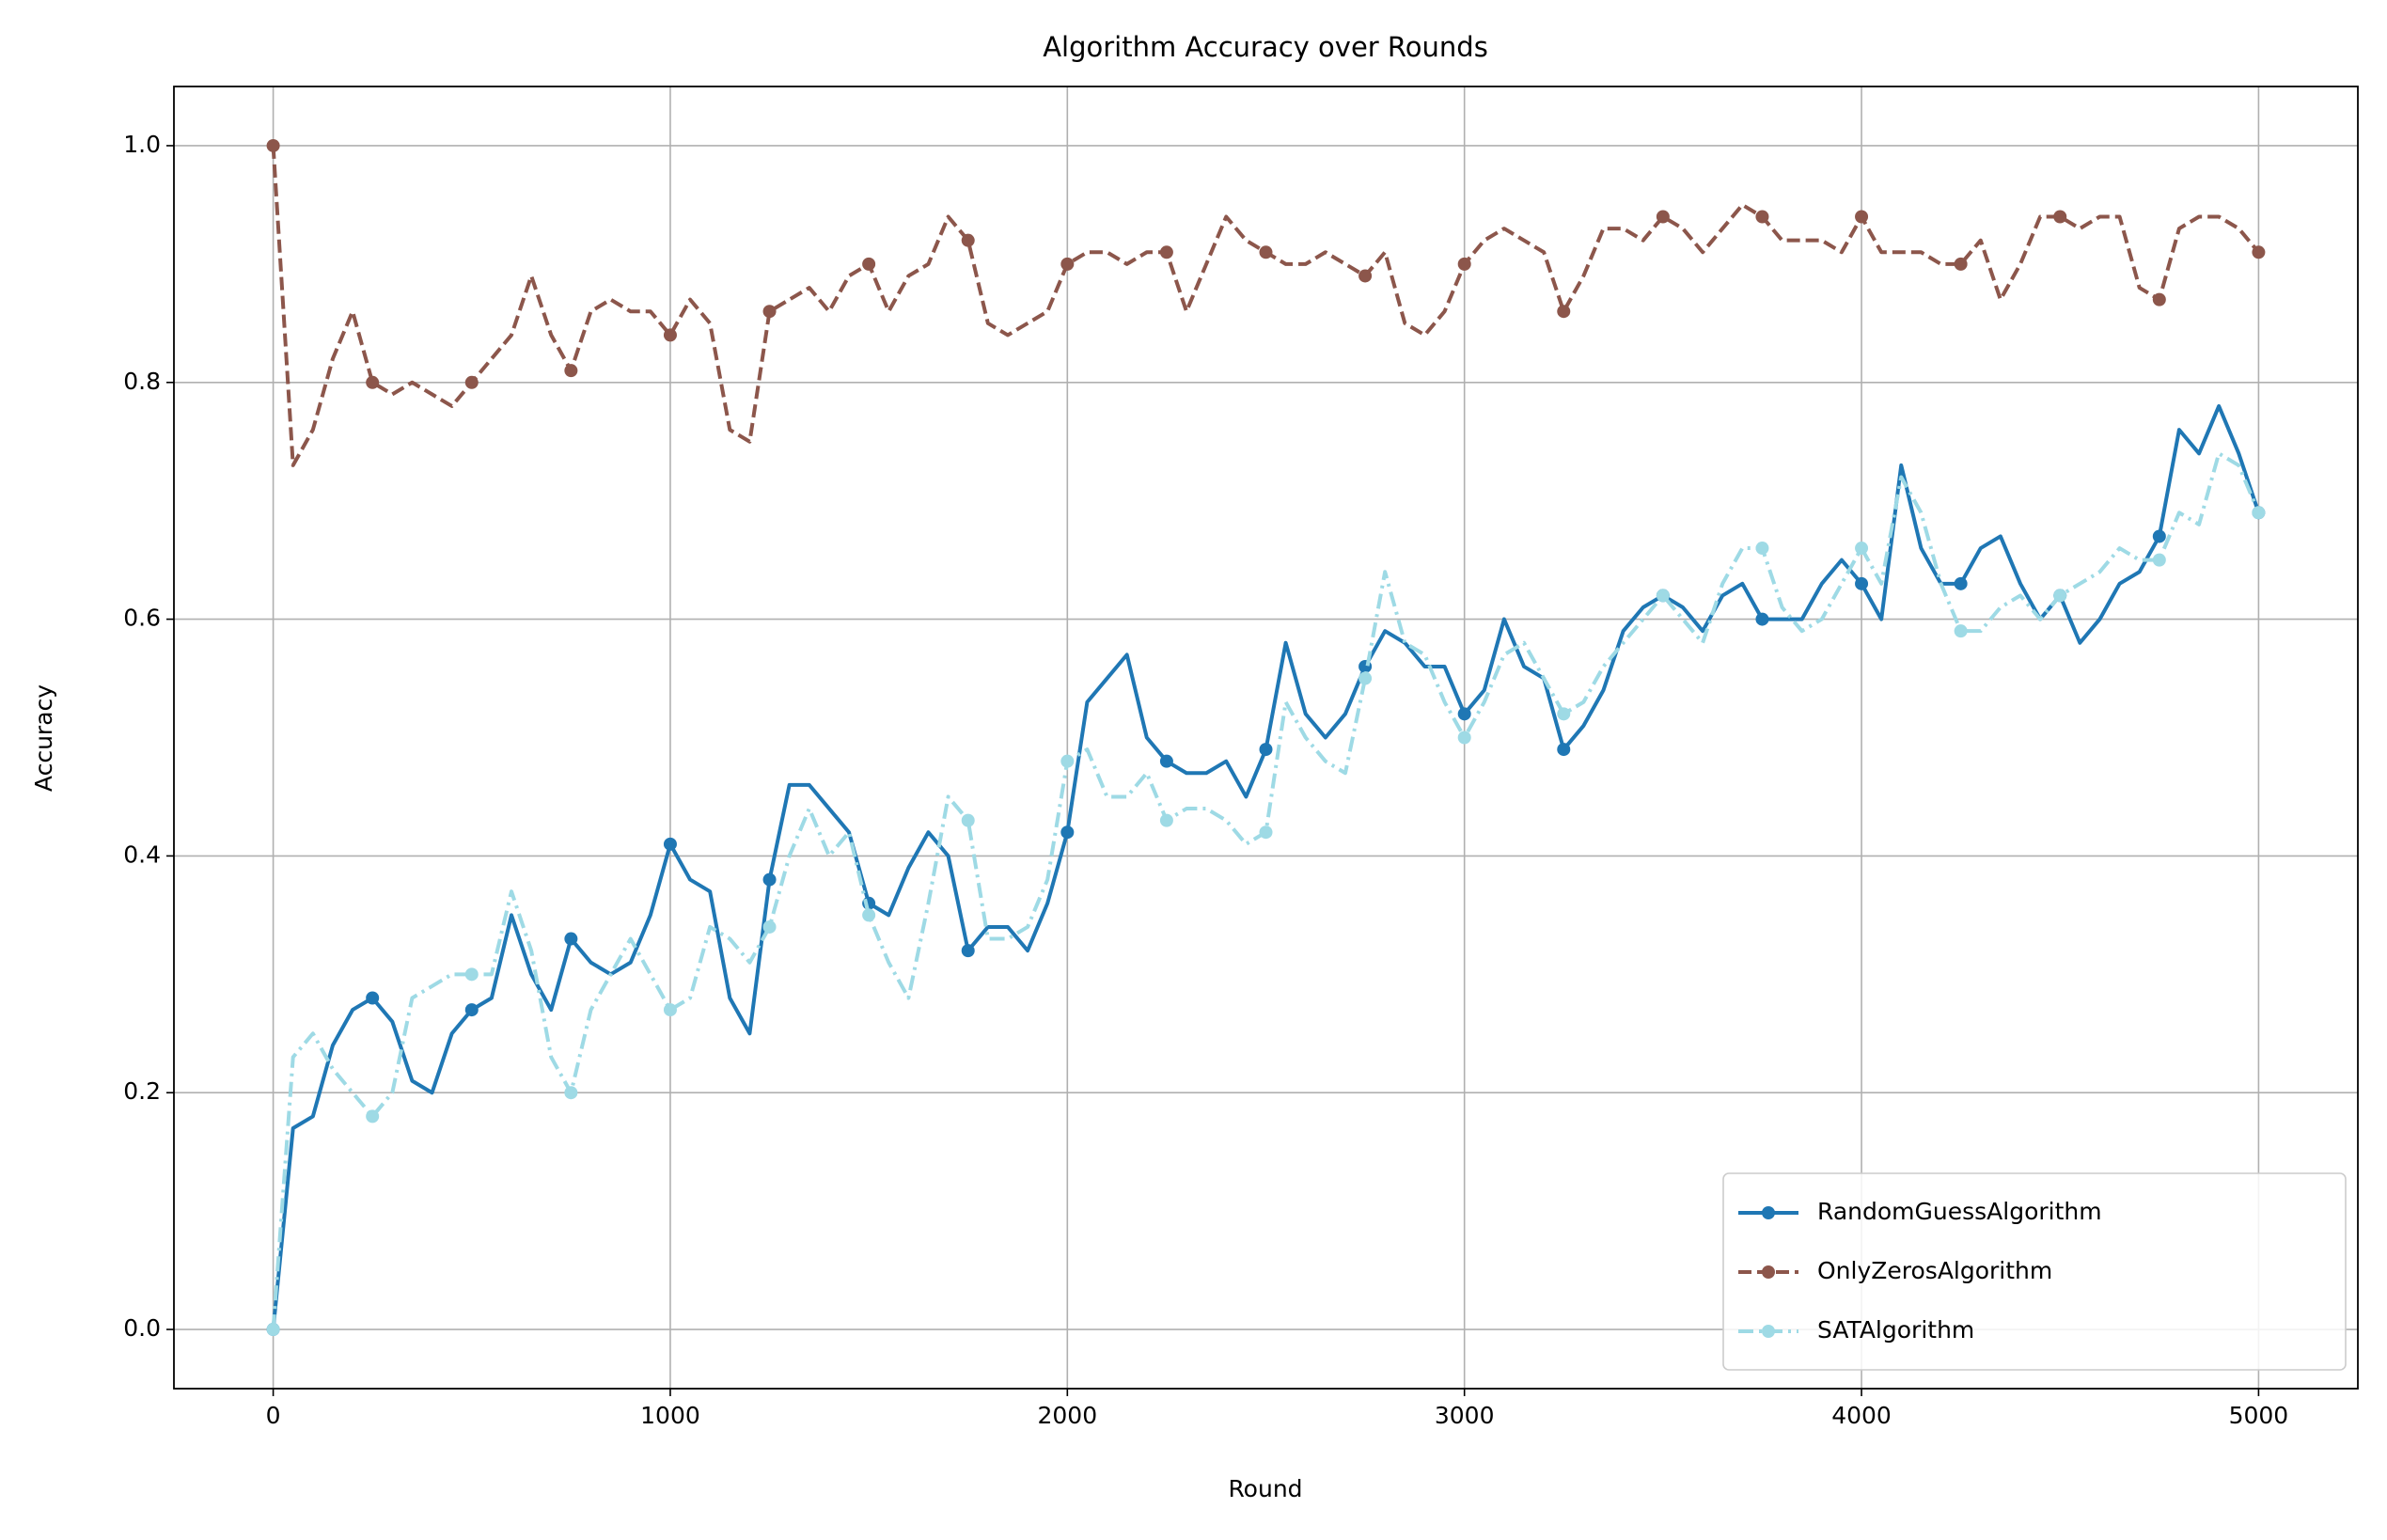 The width and height of the screenshot is (2387, 1540). Describe the element at coordinates (142, 855) in the screenshot. I see `y-tick-label: 0.4` at that location.